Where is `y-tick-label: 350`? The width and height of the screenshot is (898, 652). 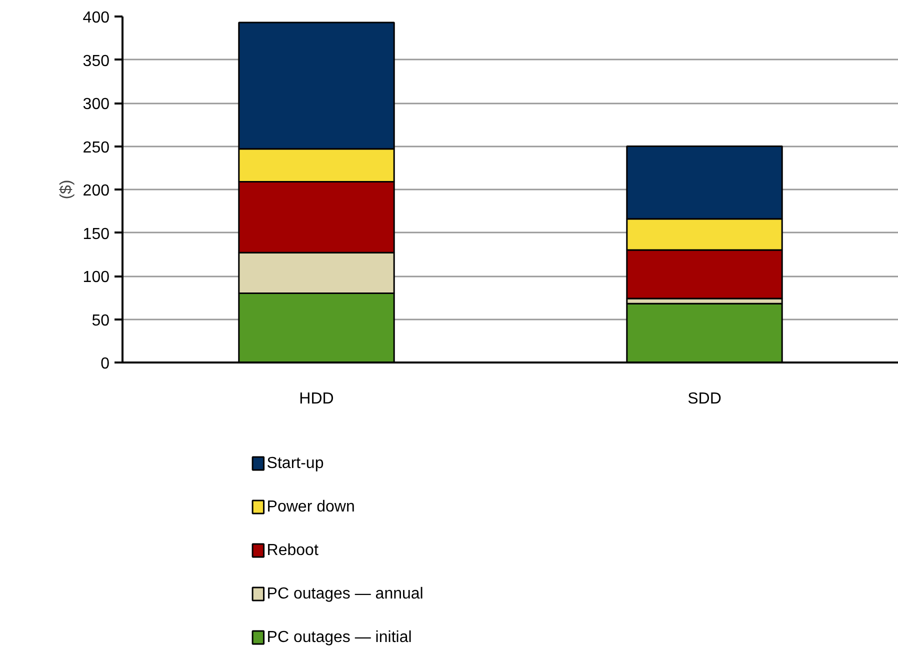
y-tick-label: 350 is located at coordinates (96, 61).